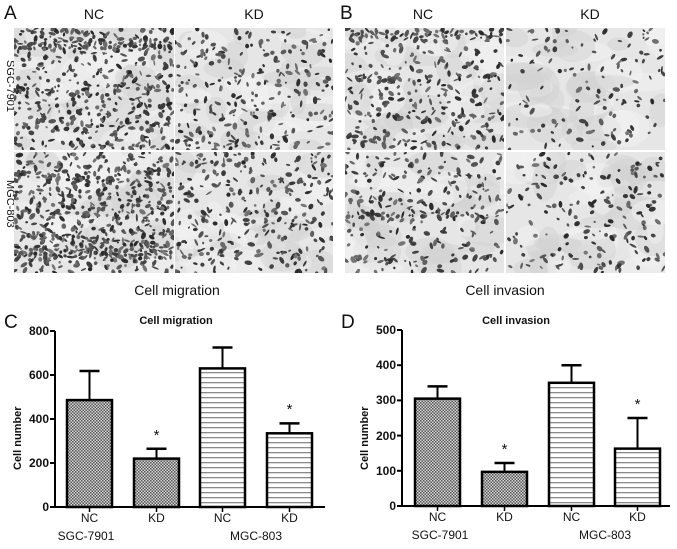  I want to click on panel-b-column-nc: NC, so click(423, 14).